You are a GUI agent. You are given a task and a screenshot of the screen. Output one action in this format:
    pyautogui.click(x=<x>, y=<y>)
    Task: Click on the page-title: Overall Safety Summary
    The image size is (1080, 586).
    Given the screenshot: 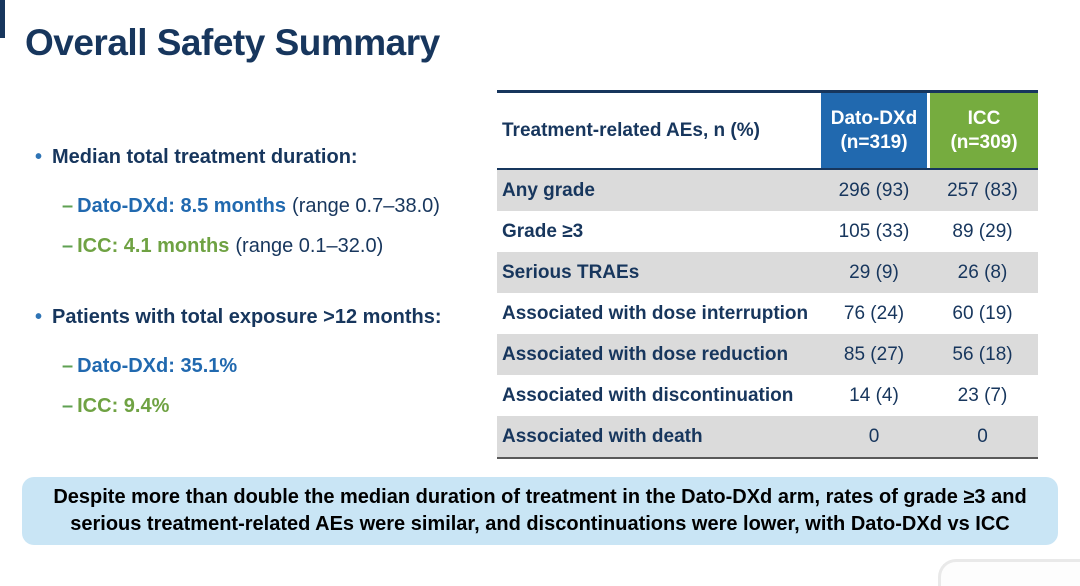 What is the action you would take?
    pyautogui.click(x=232, y=42)
    